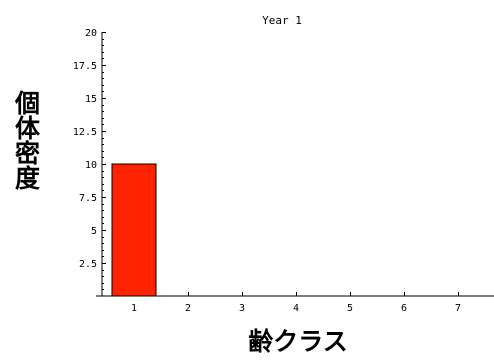 This screenshot has width=494, height=361. Describe the element at coordinates (458, 308) in the screenshot. I see `x-tick-label: 7` at that location.